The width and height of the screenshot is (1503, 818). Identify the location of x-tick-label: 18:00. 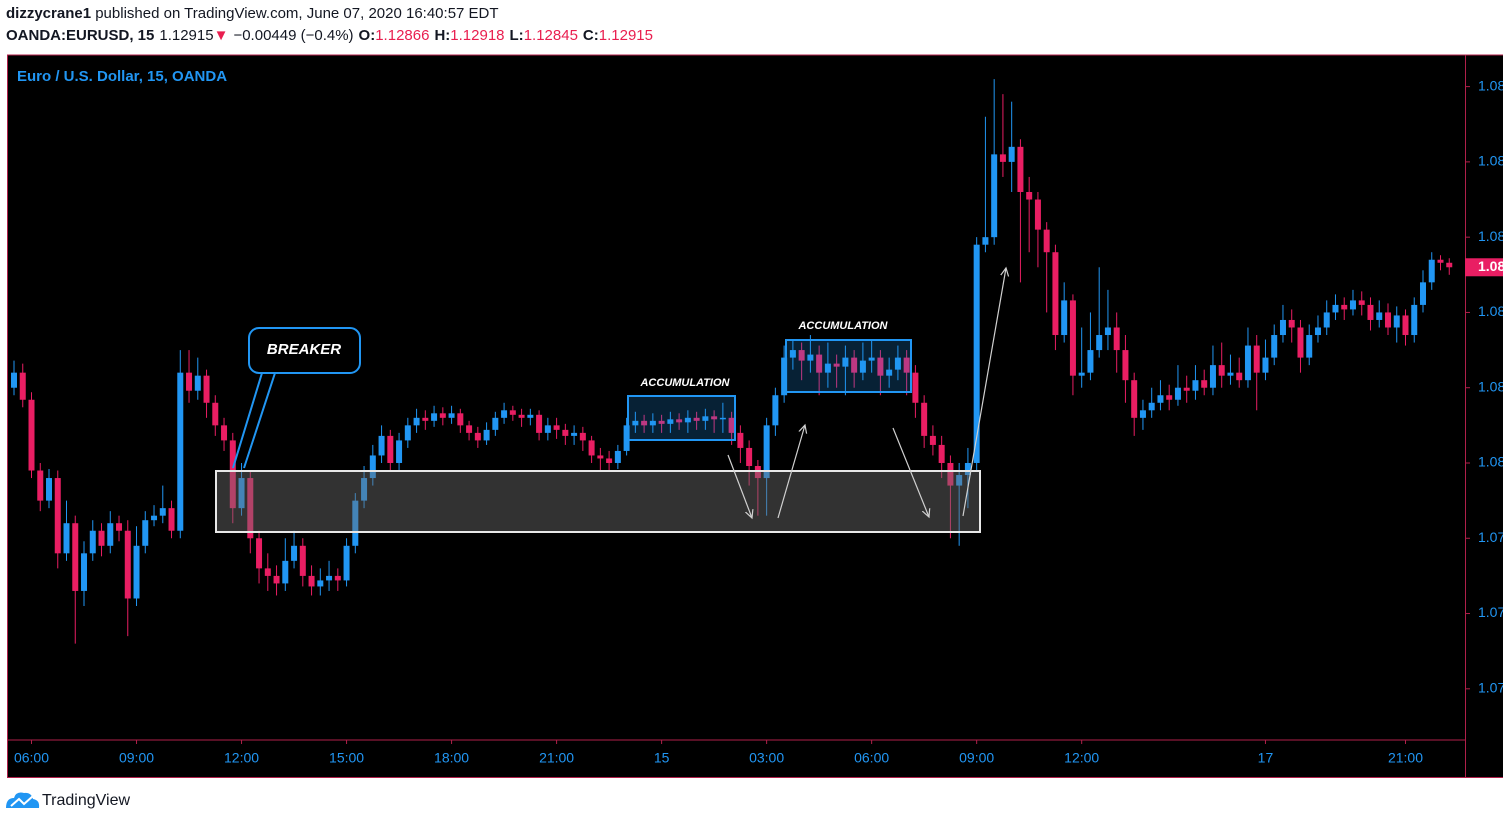
(451, 758).